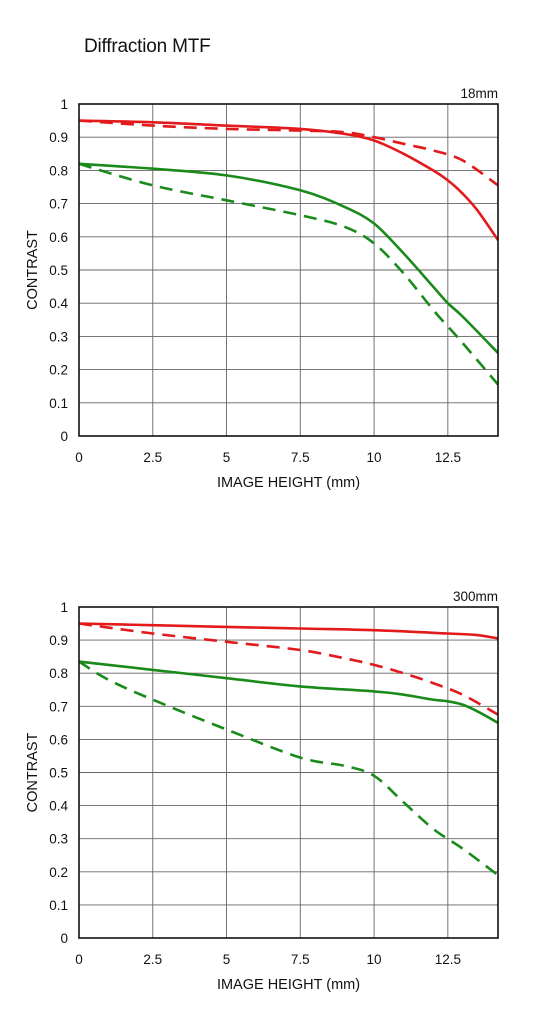 The width and height of the screenshot is (550, 1034). Describe the element at coordinates (147, 46) in the screenshot. I see `page-title: Diffraction MTF` at that location.